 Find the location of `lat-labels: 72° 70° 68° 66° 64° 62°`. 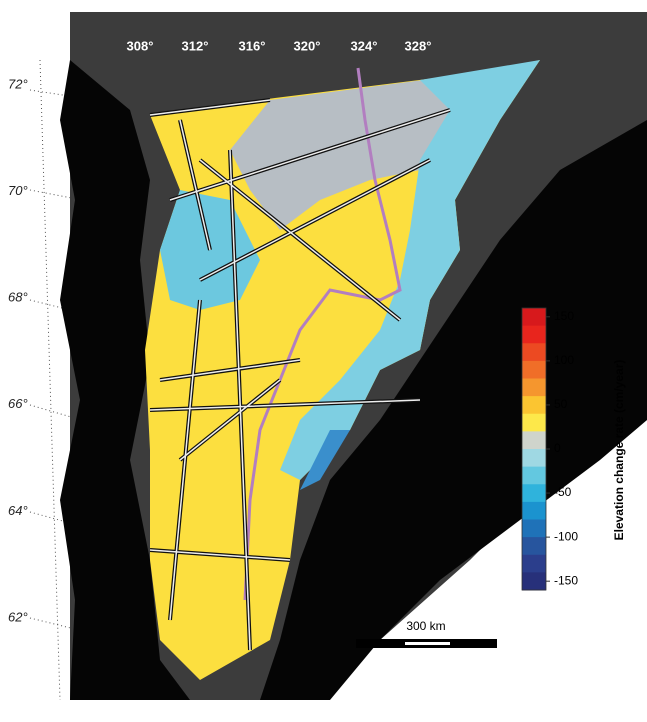

lat-labels: 72° 70° 68° 66° 64° 62° is located at coordinates (18, 350).